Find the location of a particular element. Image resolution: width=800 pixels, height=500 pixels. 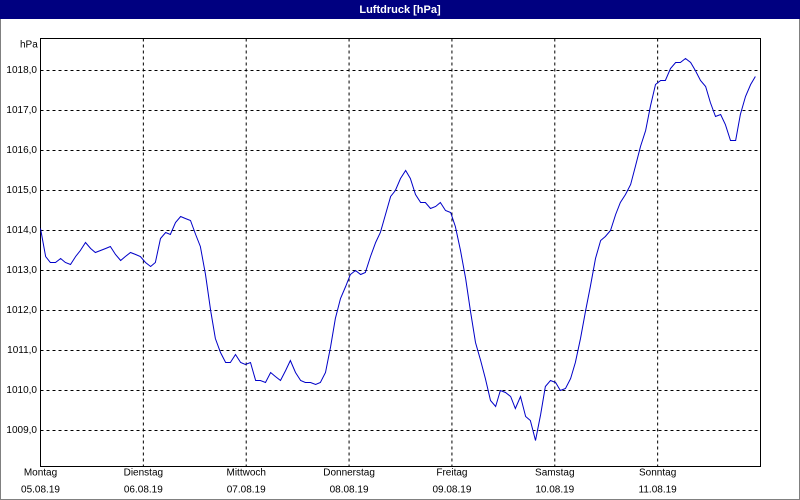

y-tick-label: 1009,0 is located at coordinates (21, 430).